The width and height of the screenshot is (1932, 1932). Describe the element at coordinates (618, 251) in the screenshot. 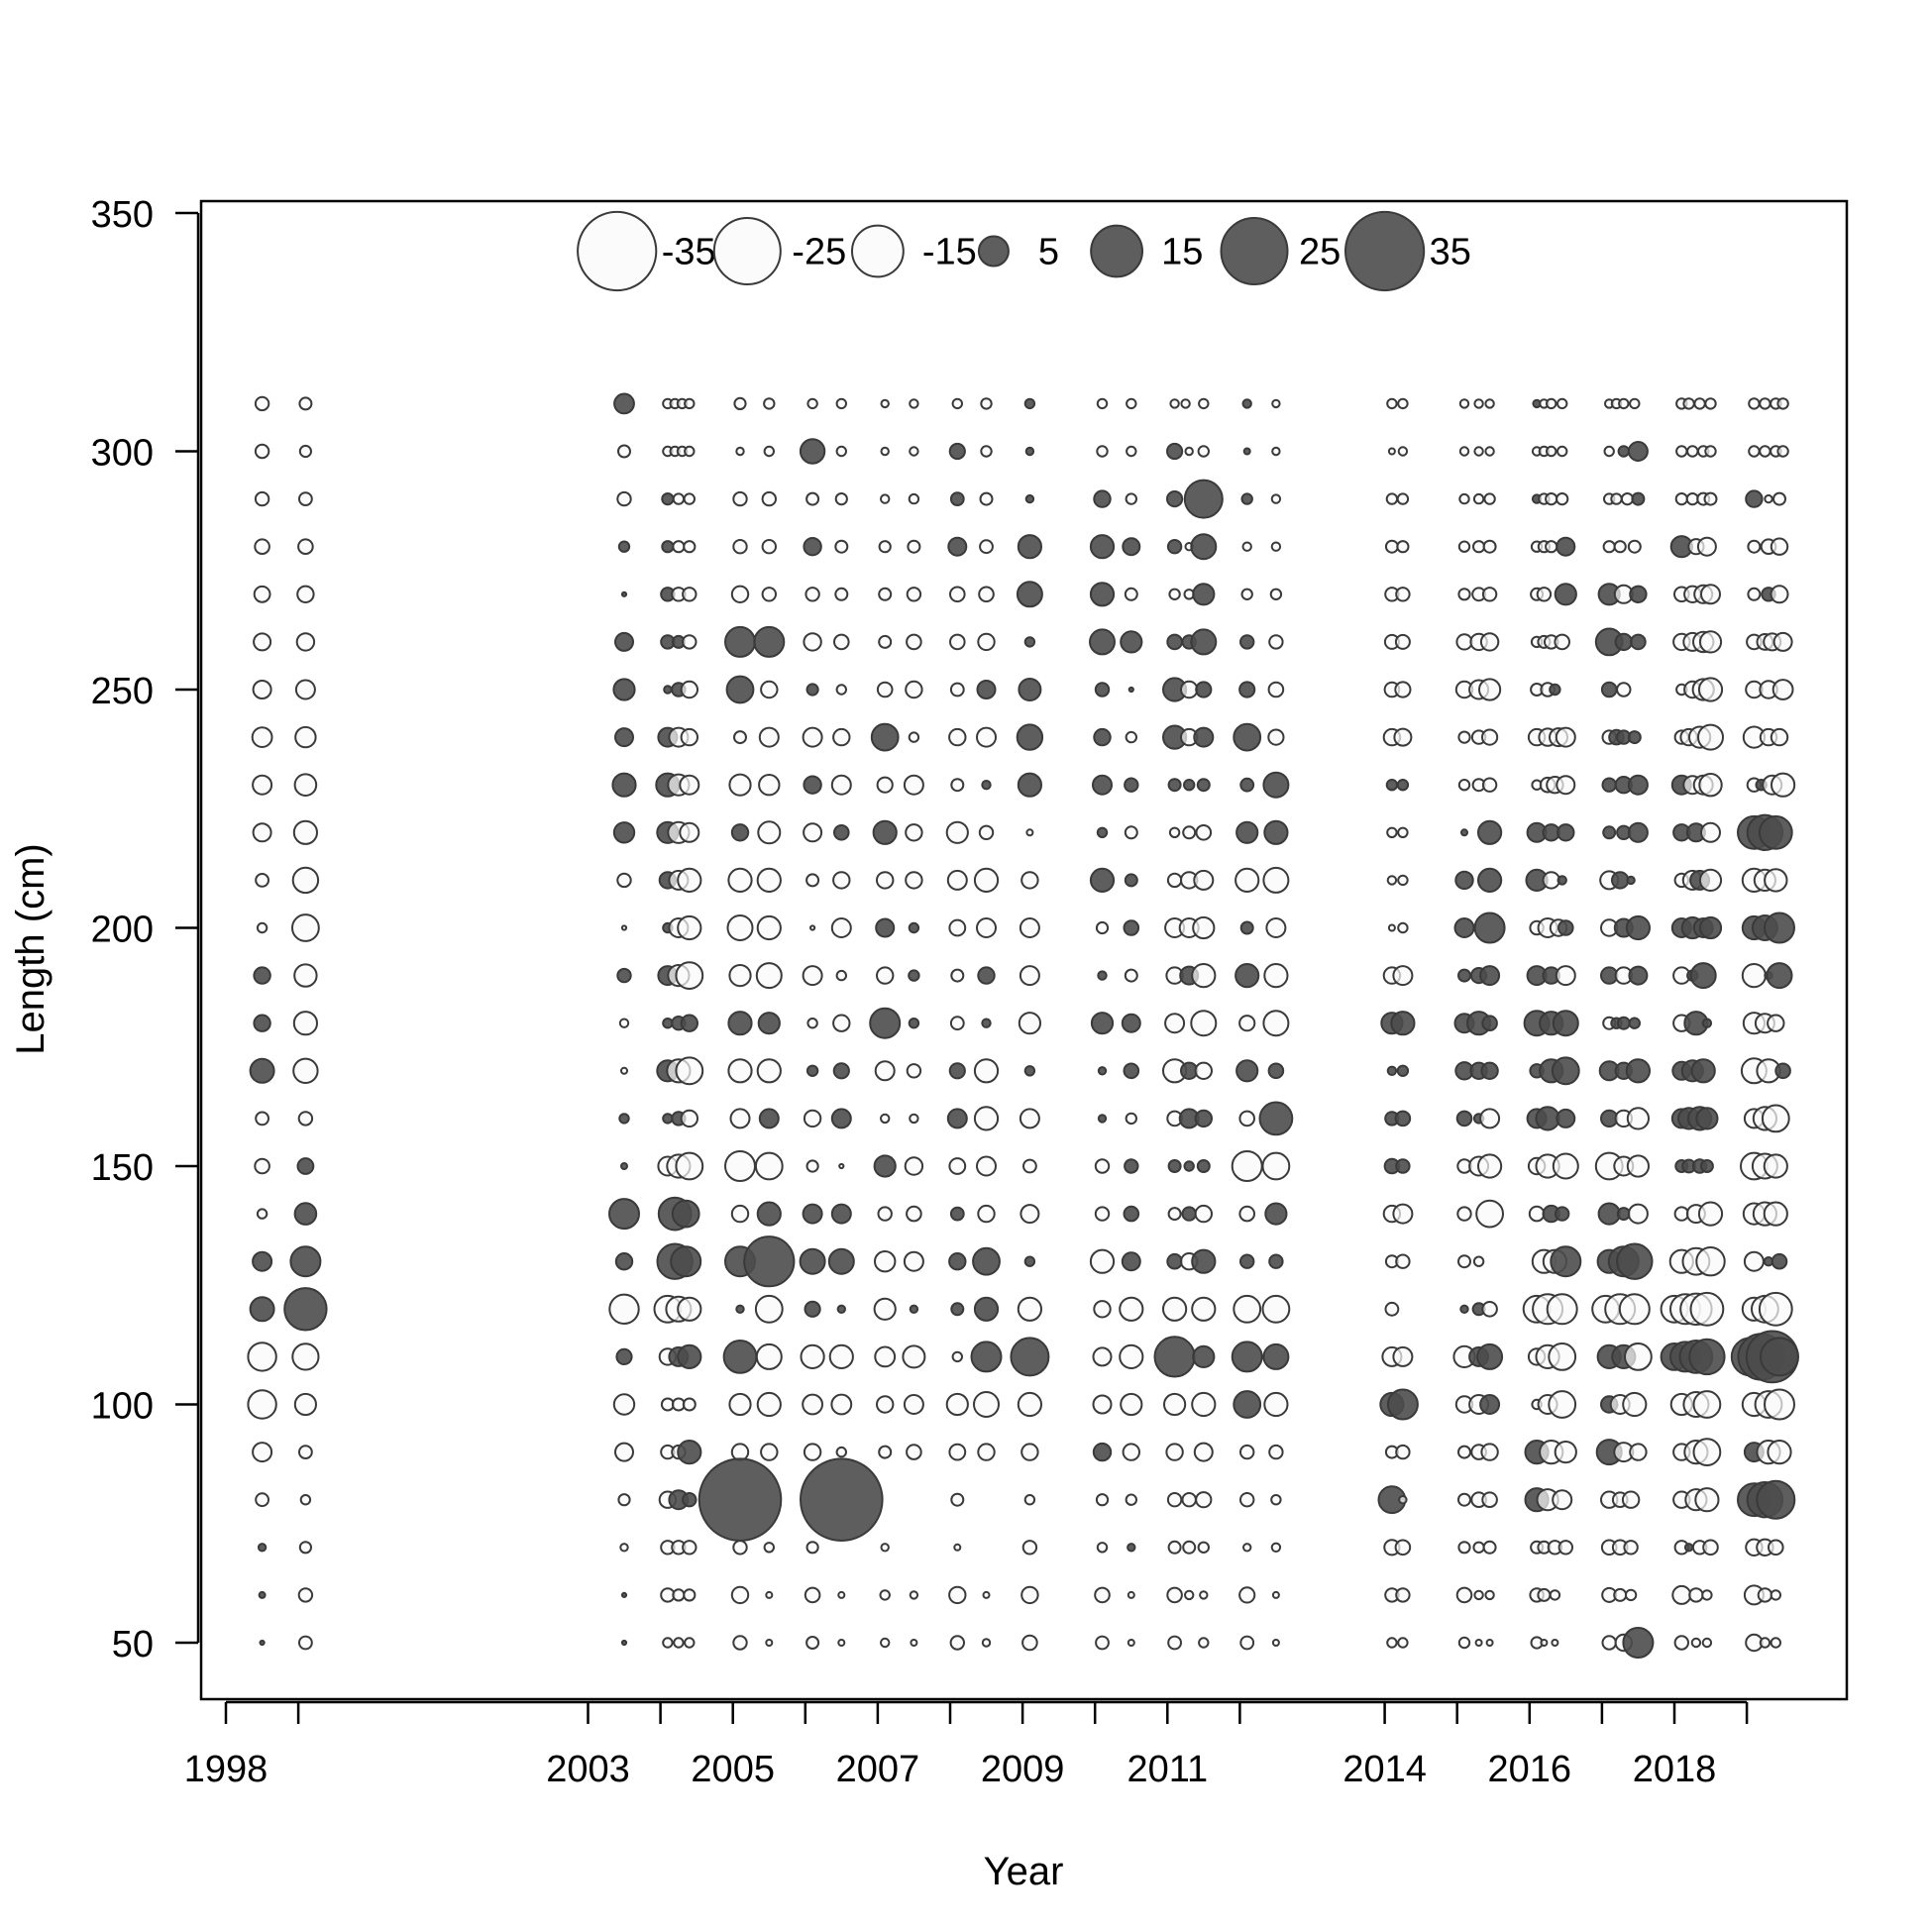

I see `legend-bubble` at that location.